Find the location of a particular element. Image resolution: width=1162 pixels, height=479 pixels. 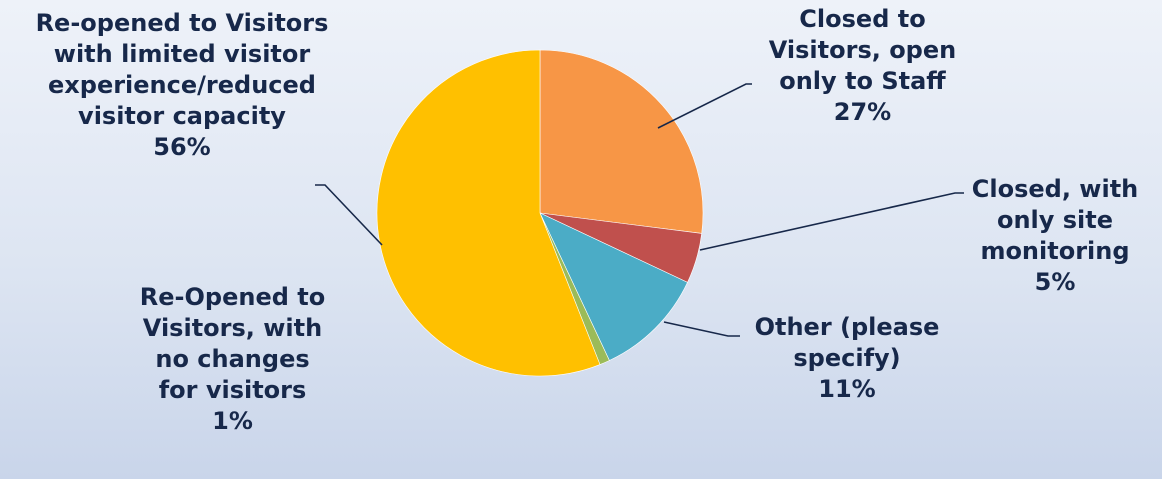

label-other-pct: 11% is located at coordinates (847, 389).